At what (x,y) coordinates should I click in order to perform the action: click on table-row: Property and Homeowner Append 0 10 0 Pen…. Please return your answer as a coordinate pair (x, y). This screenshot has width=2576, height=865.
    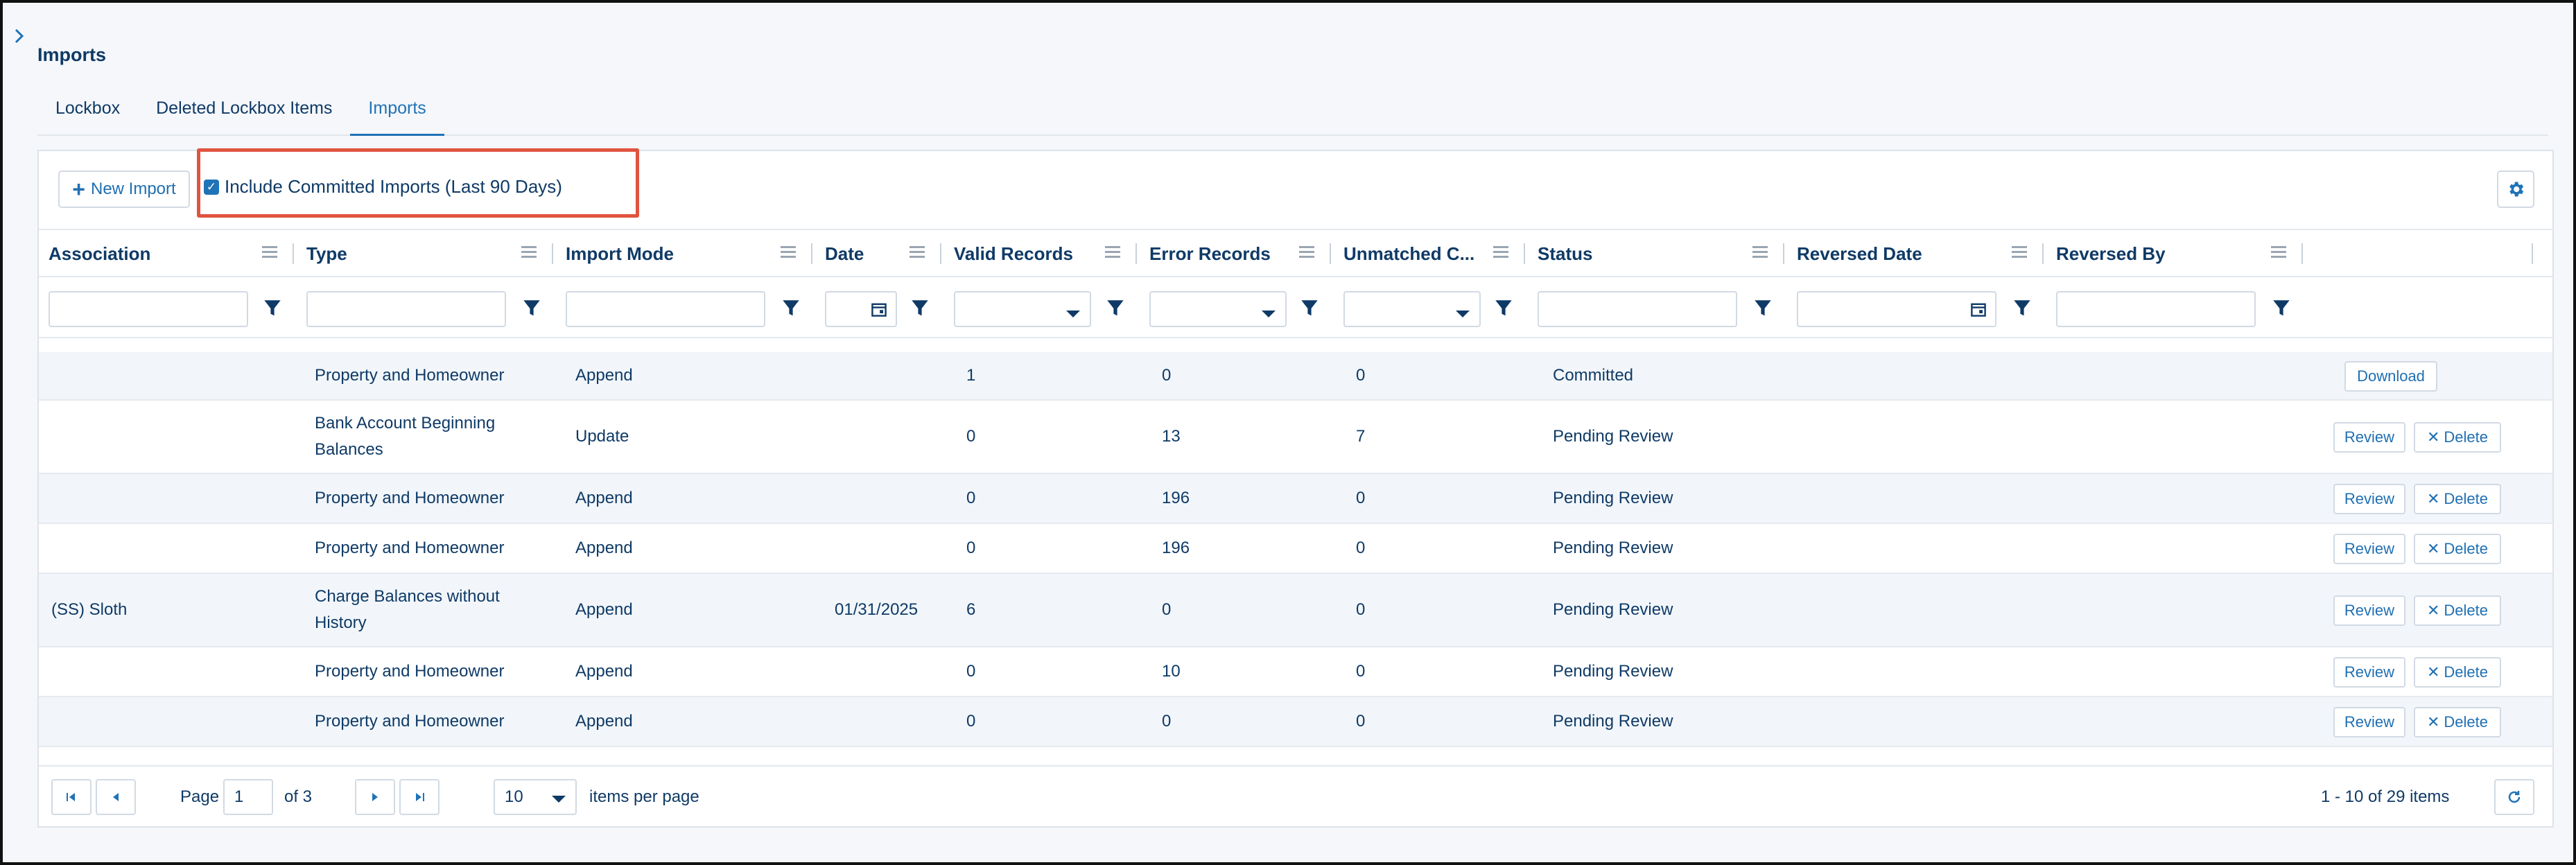
    Looking at the image, I should click on (1295, 672).